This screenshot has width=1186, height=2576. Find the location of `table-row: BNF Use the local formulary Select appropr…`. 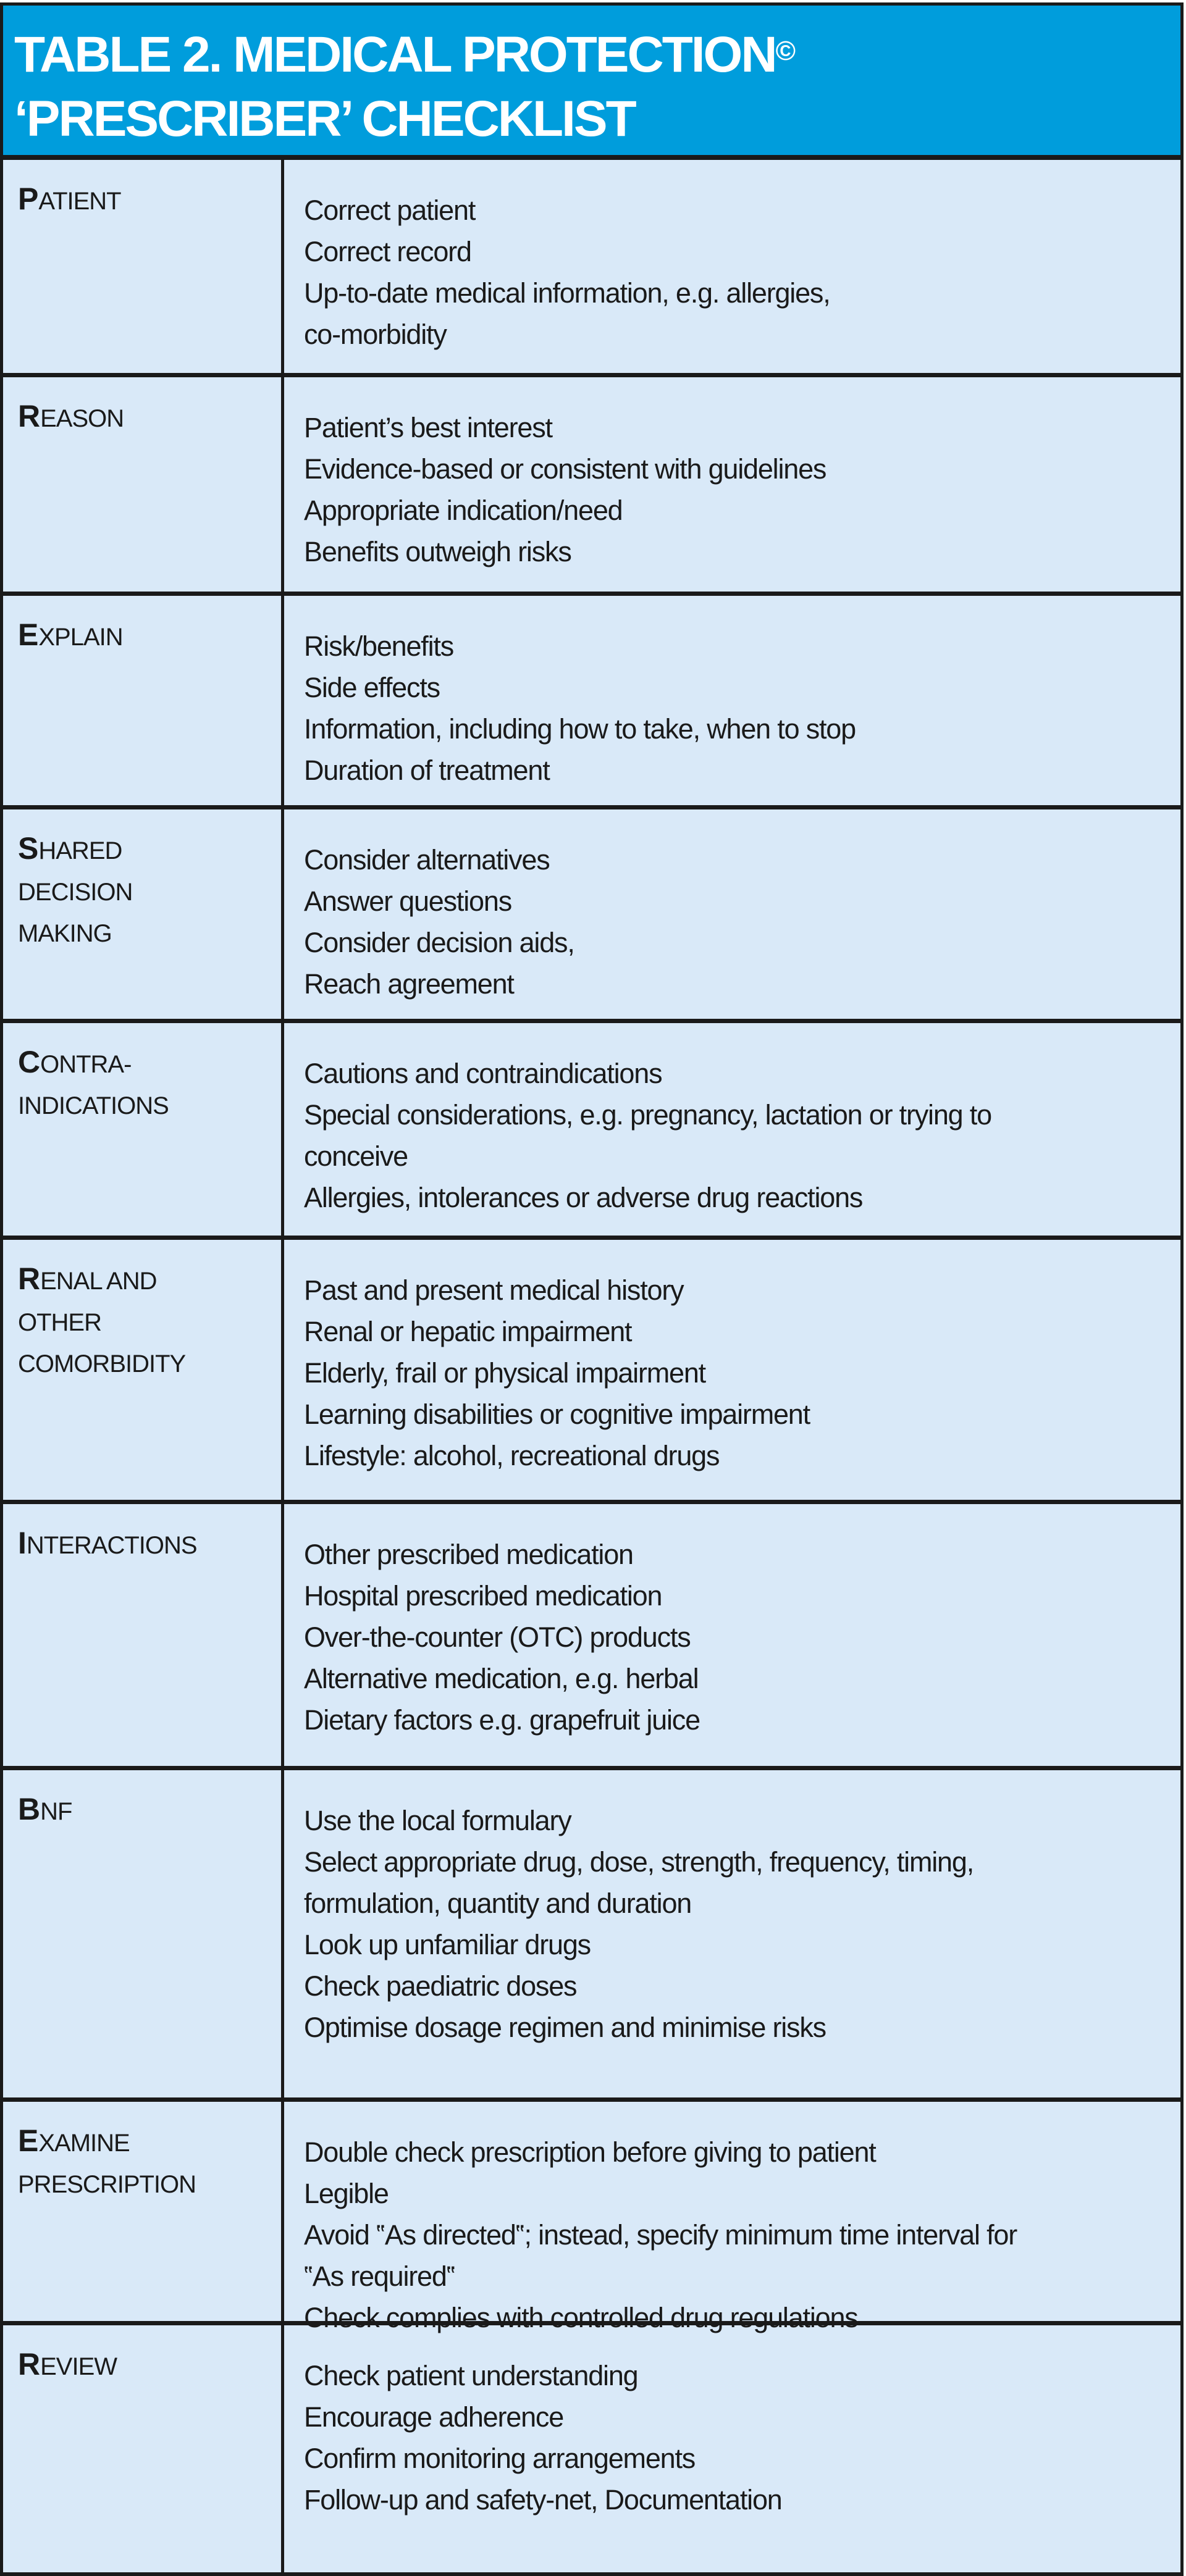

table-row: BNF Use the local formulary Select appropr… is located at coordinates (591, 1936).